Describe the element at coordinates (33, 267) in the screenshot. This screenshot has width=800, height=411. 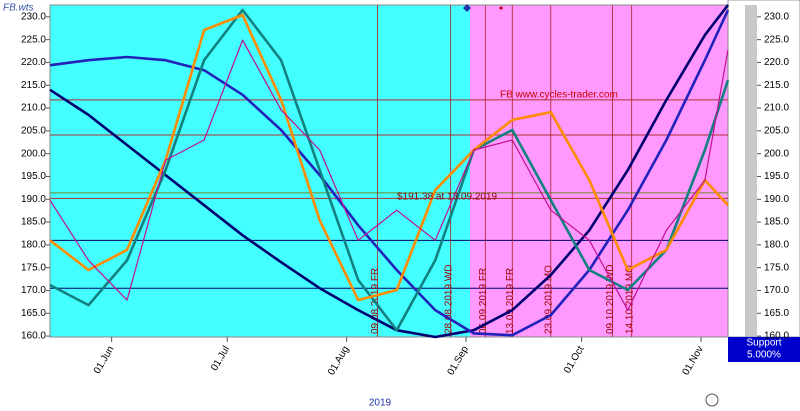
I see `y-tick-label: 175.0` at that location.